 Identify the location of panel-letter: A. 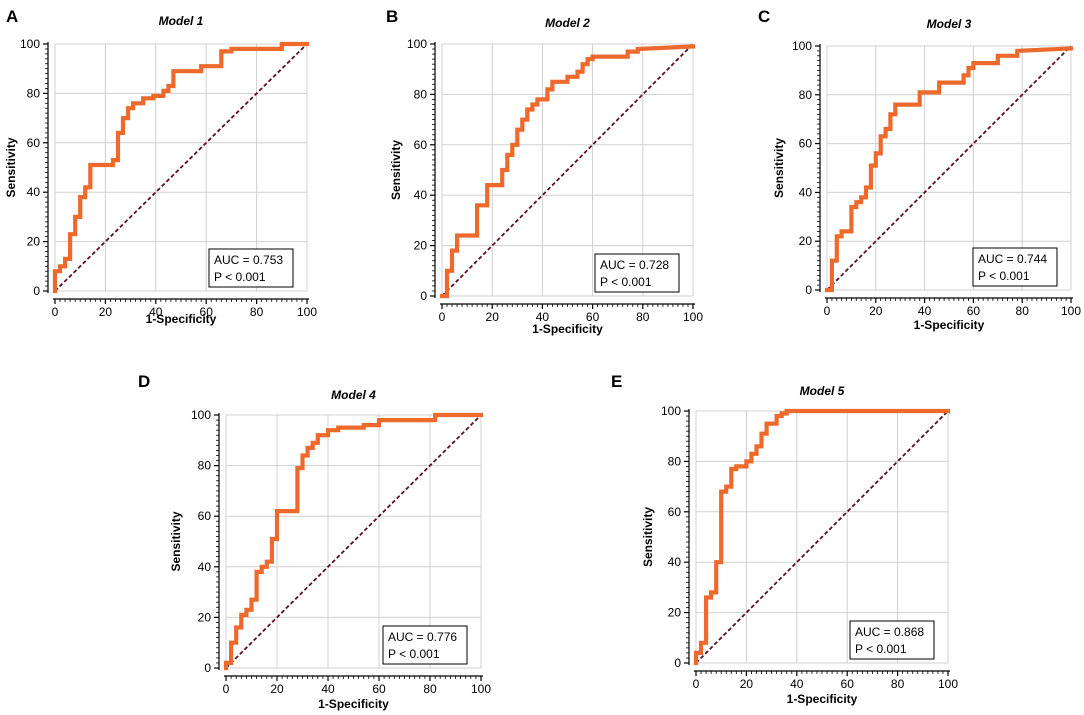
(12, 16).